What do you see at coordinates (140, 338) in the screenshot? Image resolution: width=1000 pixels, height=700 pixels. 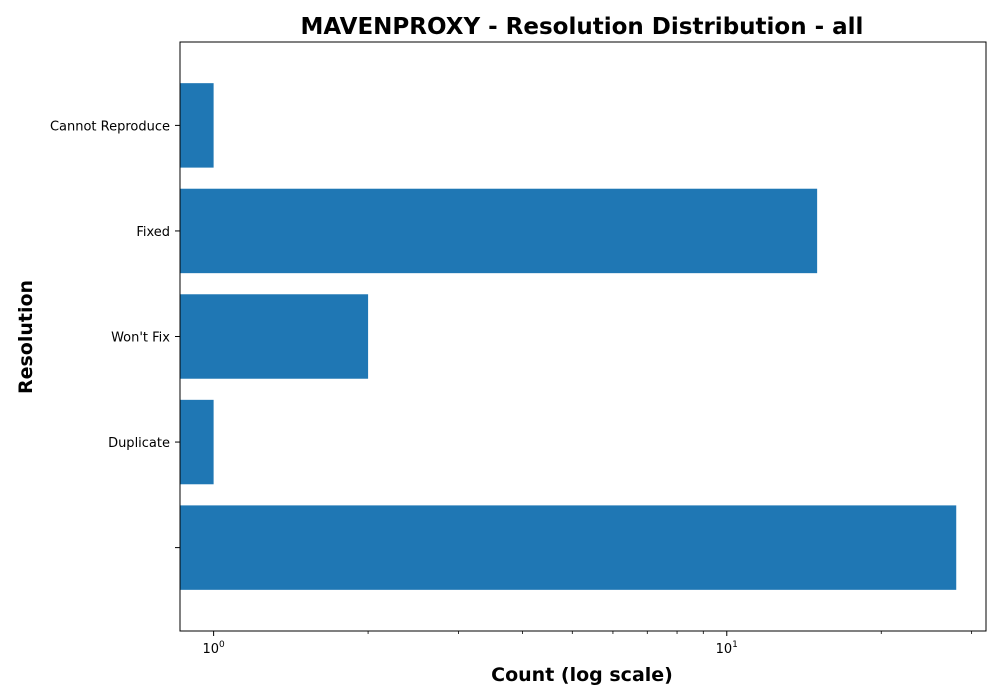 I see `y-tick-label-2: Won't Fix` at bounding box center [140, 338].